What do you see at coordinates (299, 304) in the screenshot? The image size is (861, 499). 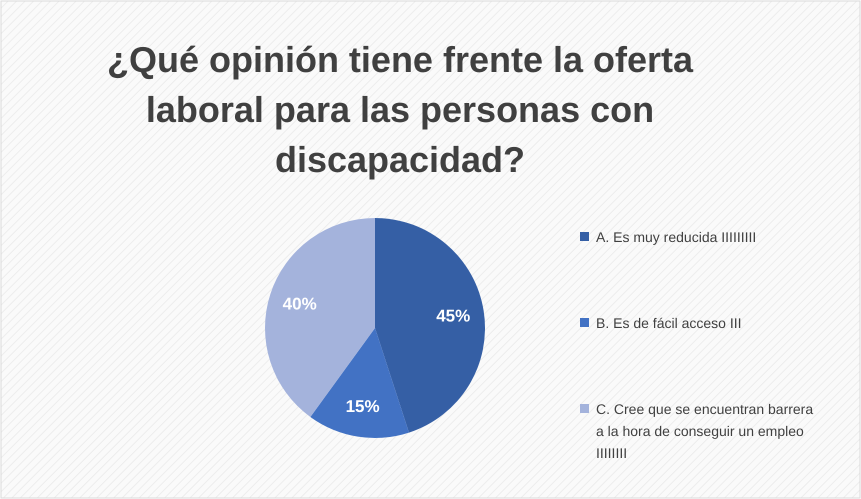 I see `data-label: 40%` at bounding box center [299, 304].